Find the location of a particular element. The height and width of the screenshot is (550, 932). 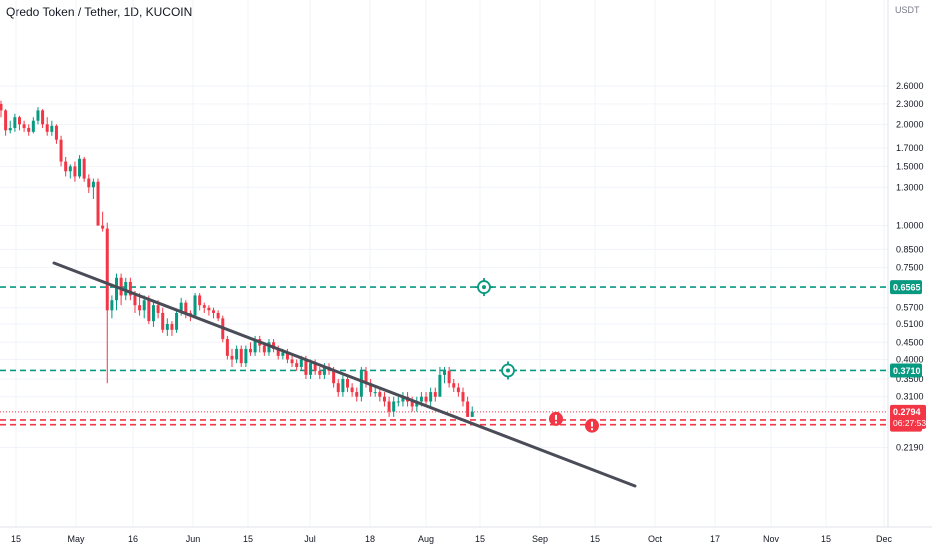

price-tick-label: 0.3500 is located at coordinates (910, 379).